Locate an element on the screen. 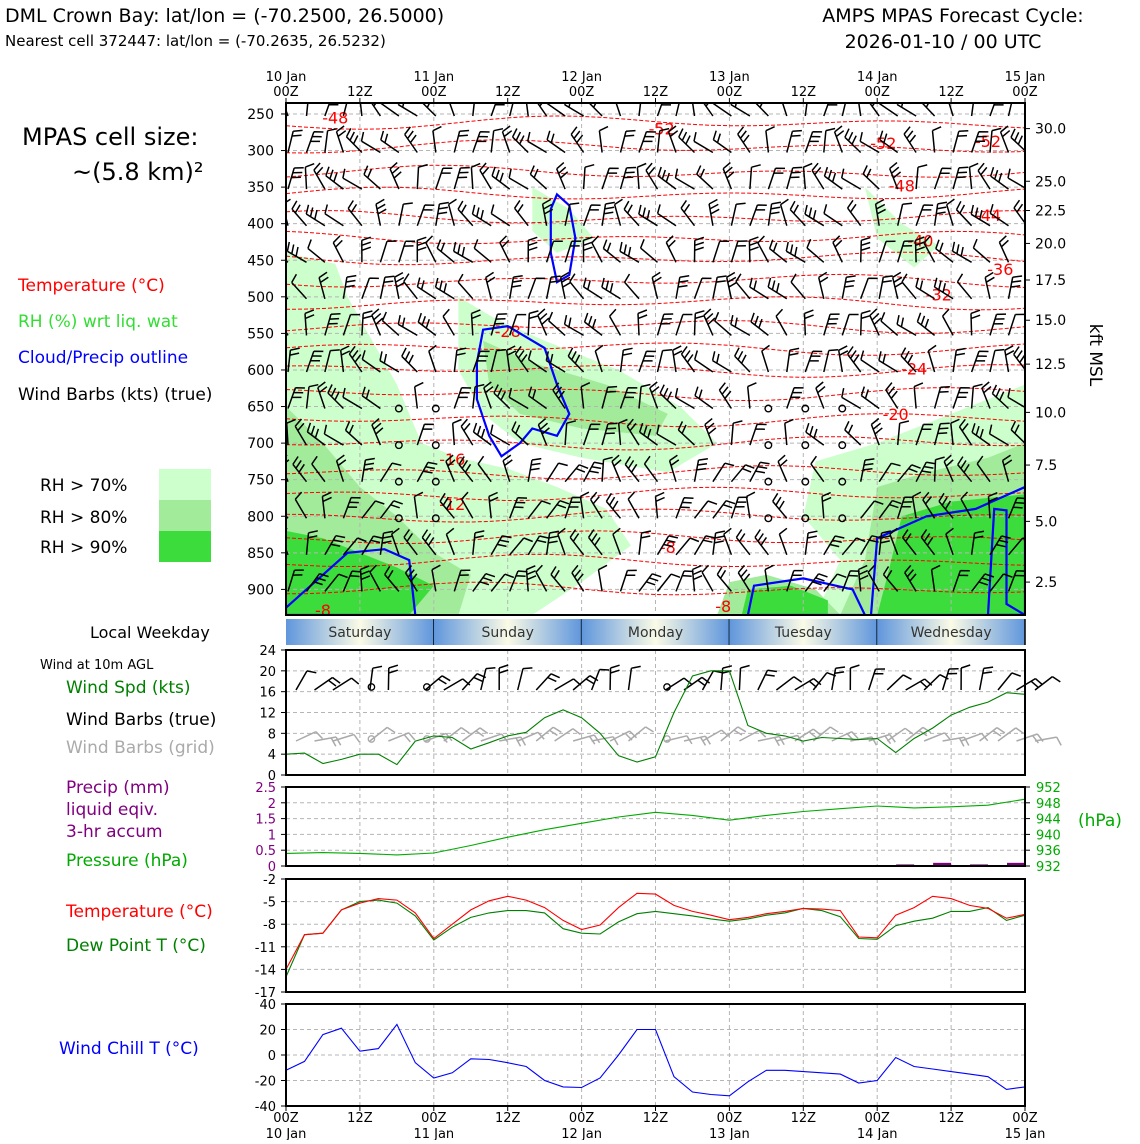 The image size is (1140, 1144). isotherm-label: -8 is located at coordinates (723, 606).